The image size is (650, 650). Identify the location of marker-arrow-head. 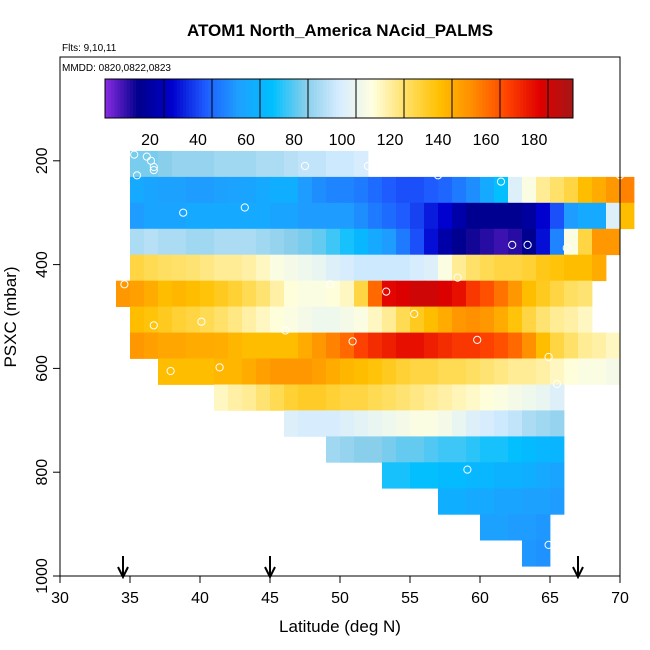
(123, 573).